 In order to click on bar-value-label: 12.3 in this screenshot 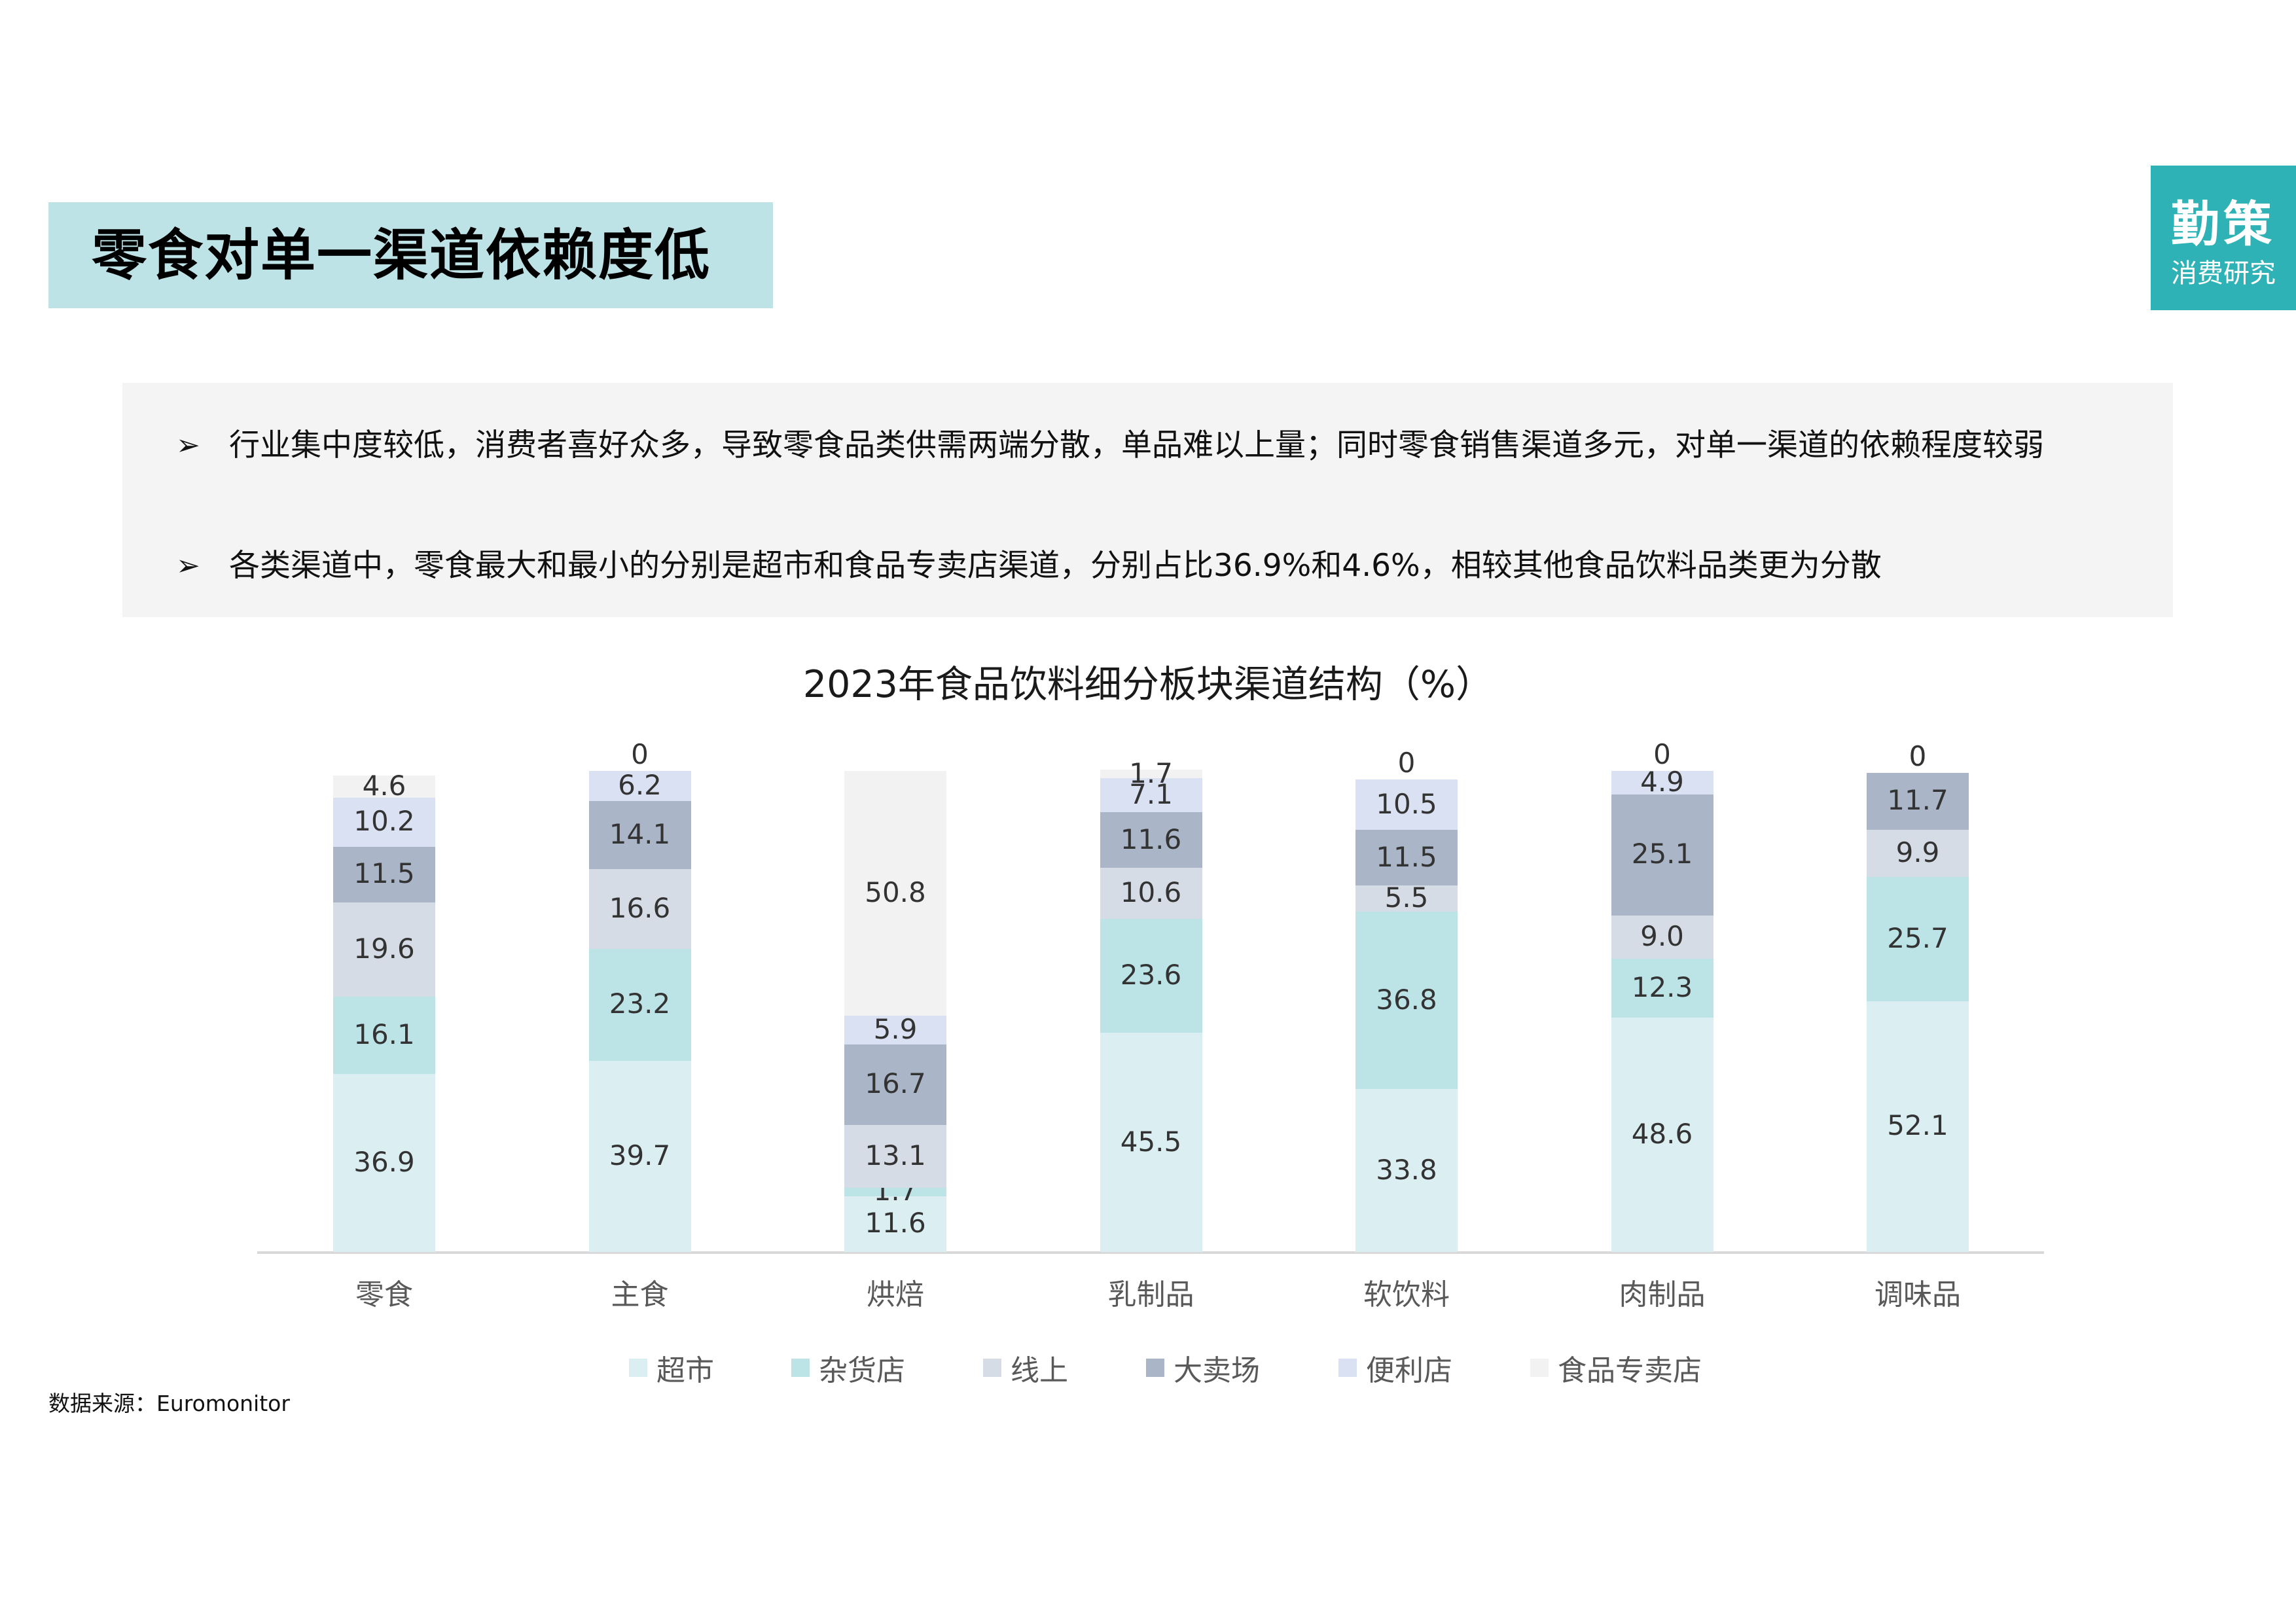, I will do `click(1662, 988)`.